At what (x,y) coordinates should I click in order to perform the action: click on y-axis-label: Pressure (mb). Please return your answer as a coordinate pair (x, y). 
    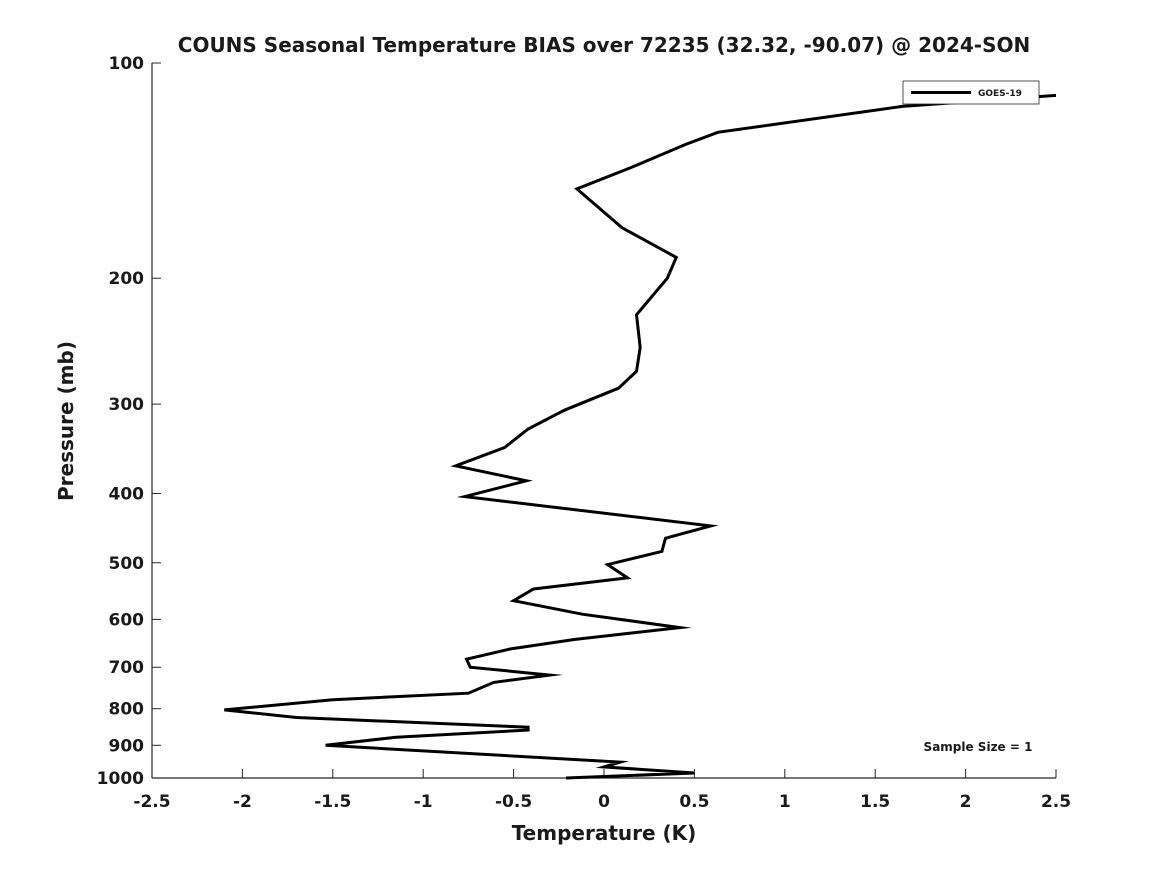
    Looking at the image, I should click on (66, 421).